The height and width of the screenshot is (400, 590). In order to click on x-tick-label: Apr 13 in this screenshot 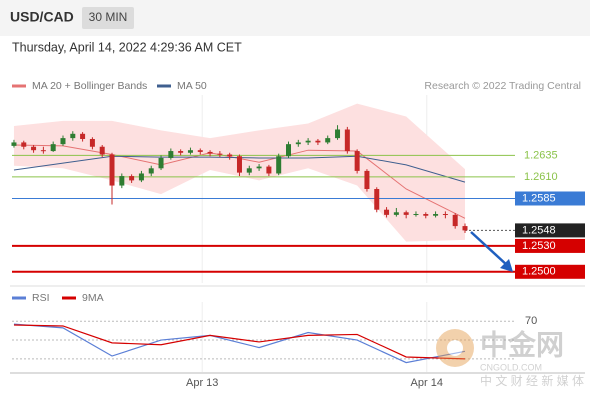, I will do `click(202, 383)`.